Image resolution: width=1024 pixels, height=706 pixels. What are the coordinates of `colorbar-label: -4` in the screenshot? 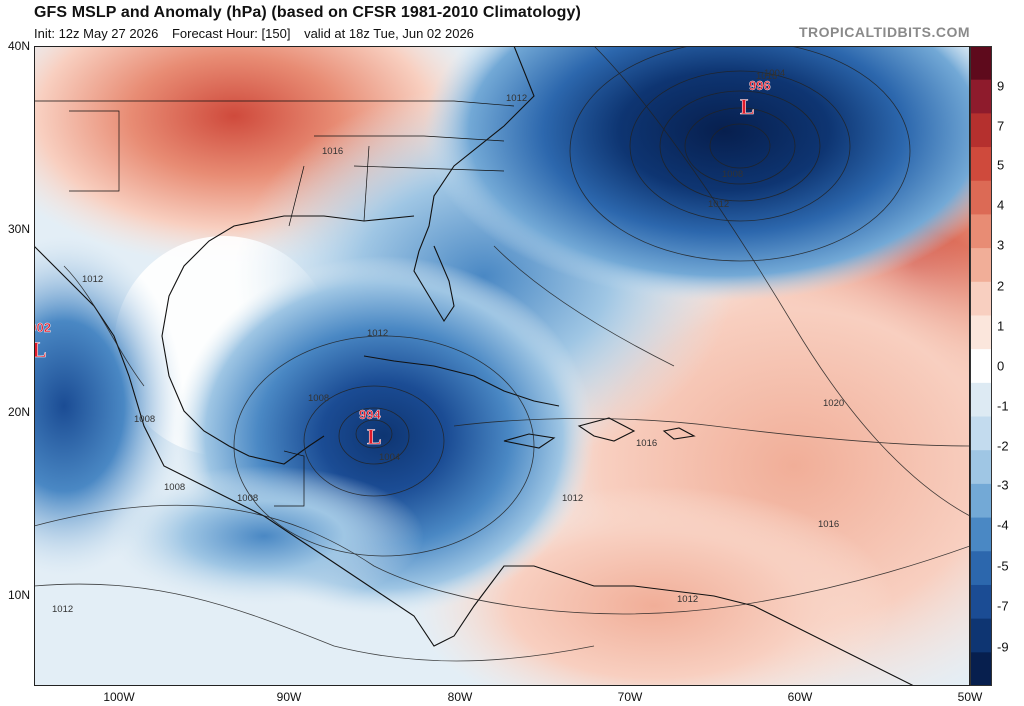 It's located at (1003, 525).